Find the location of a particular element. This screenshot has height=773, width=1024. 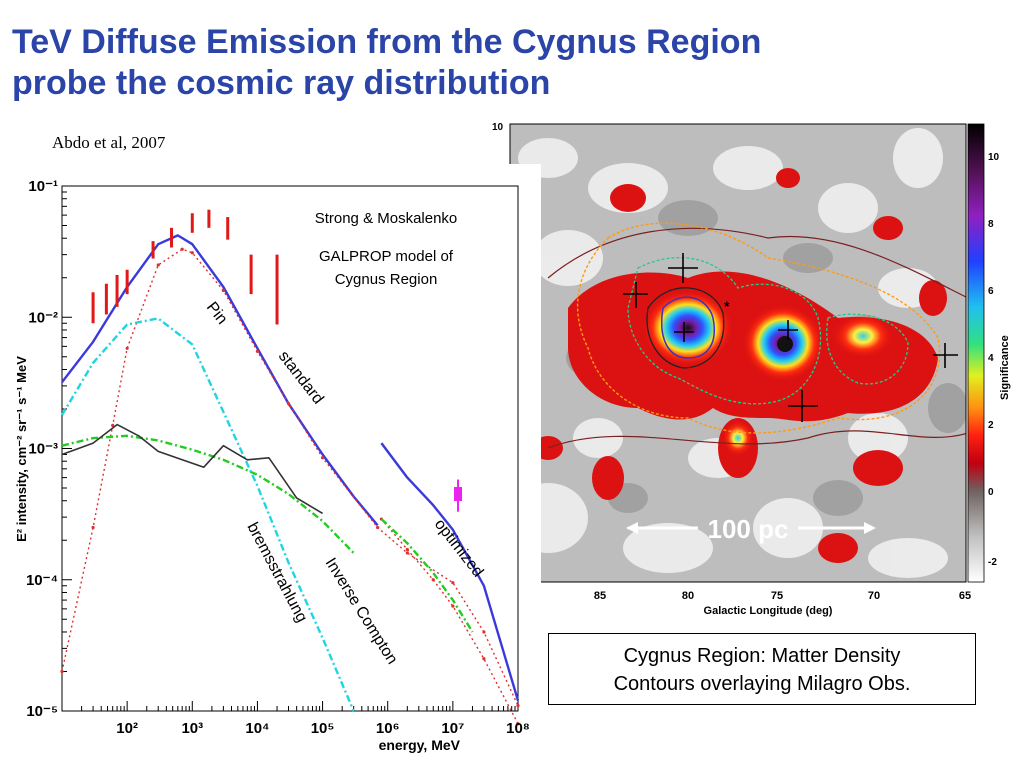

scale-bar-label: 100 pc is located at coordinates (748, 529).